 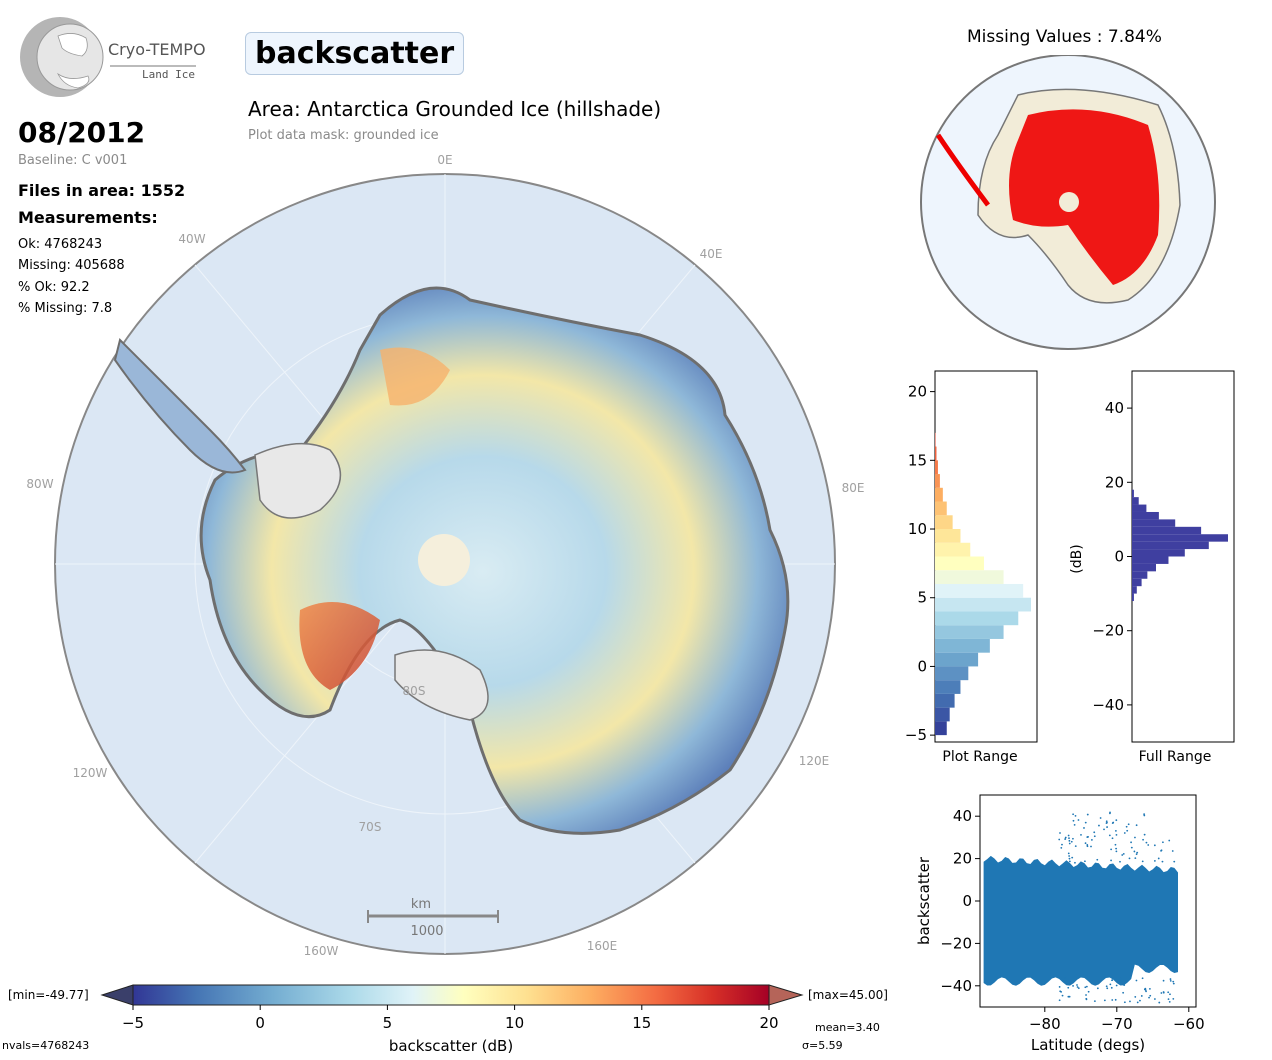 I want to click on scalebar-unit: km, so click(x=421, y=904).